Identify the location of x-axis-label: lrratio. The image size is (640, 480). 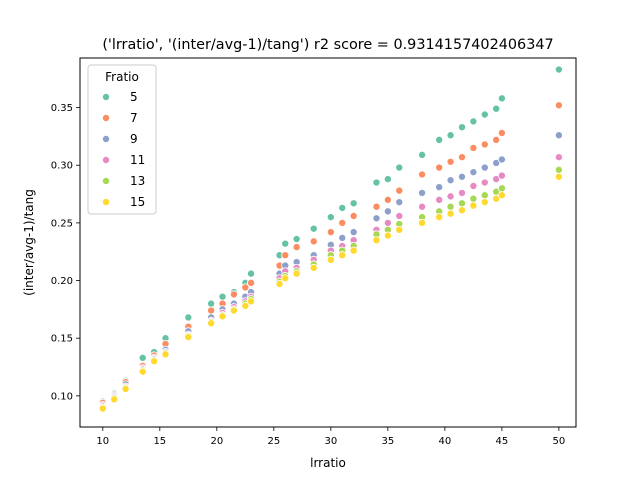
(328, 463).